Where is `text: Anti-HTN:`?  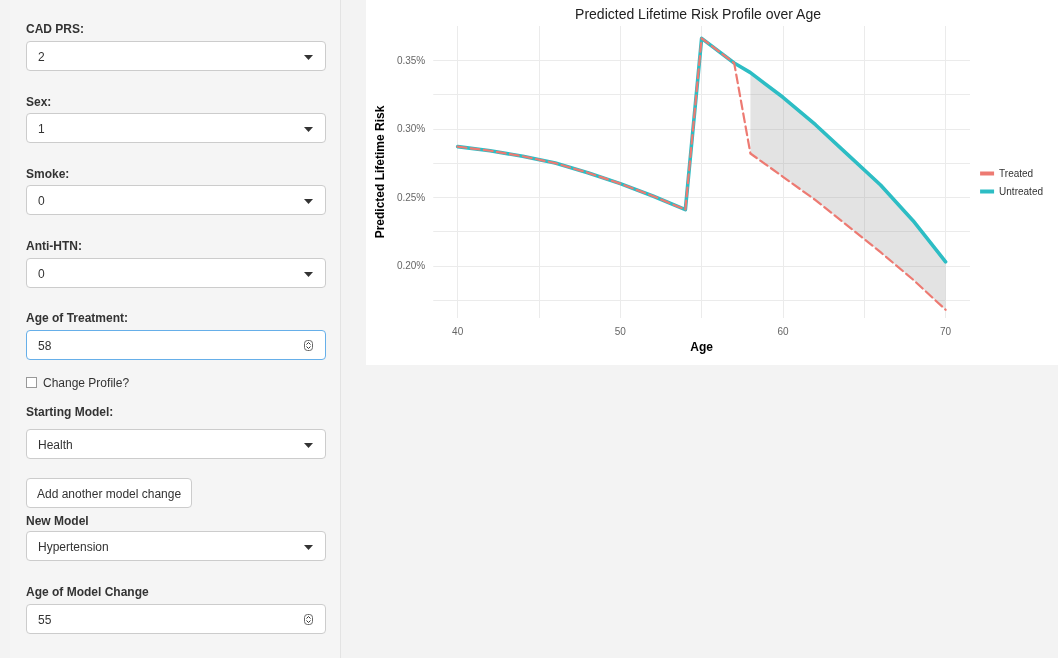 text: Anti-HTN: is located at coordinates (54, 246).